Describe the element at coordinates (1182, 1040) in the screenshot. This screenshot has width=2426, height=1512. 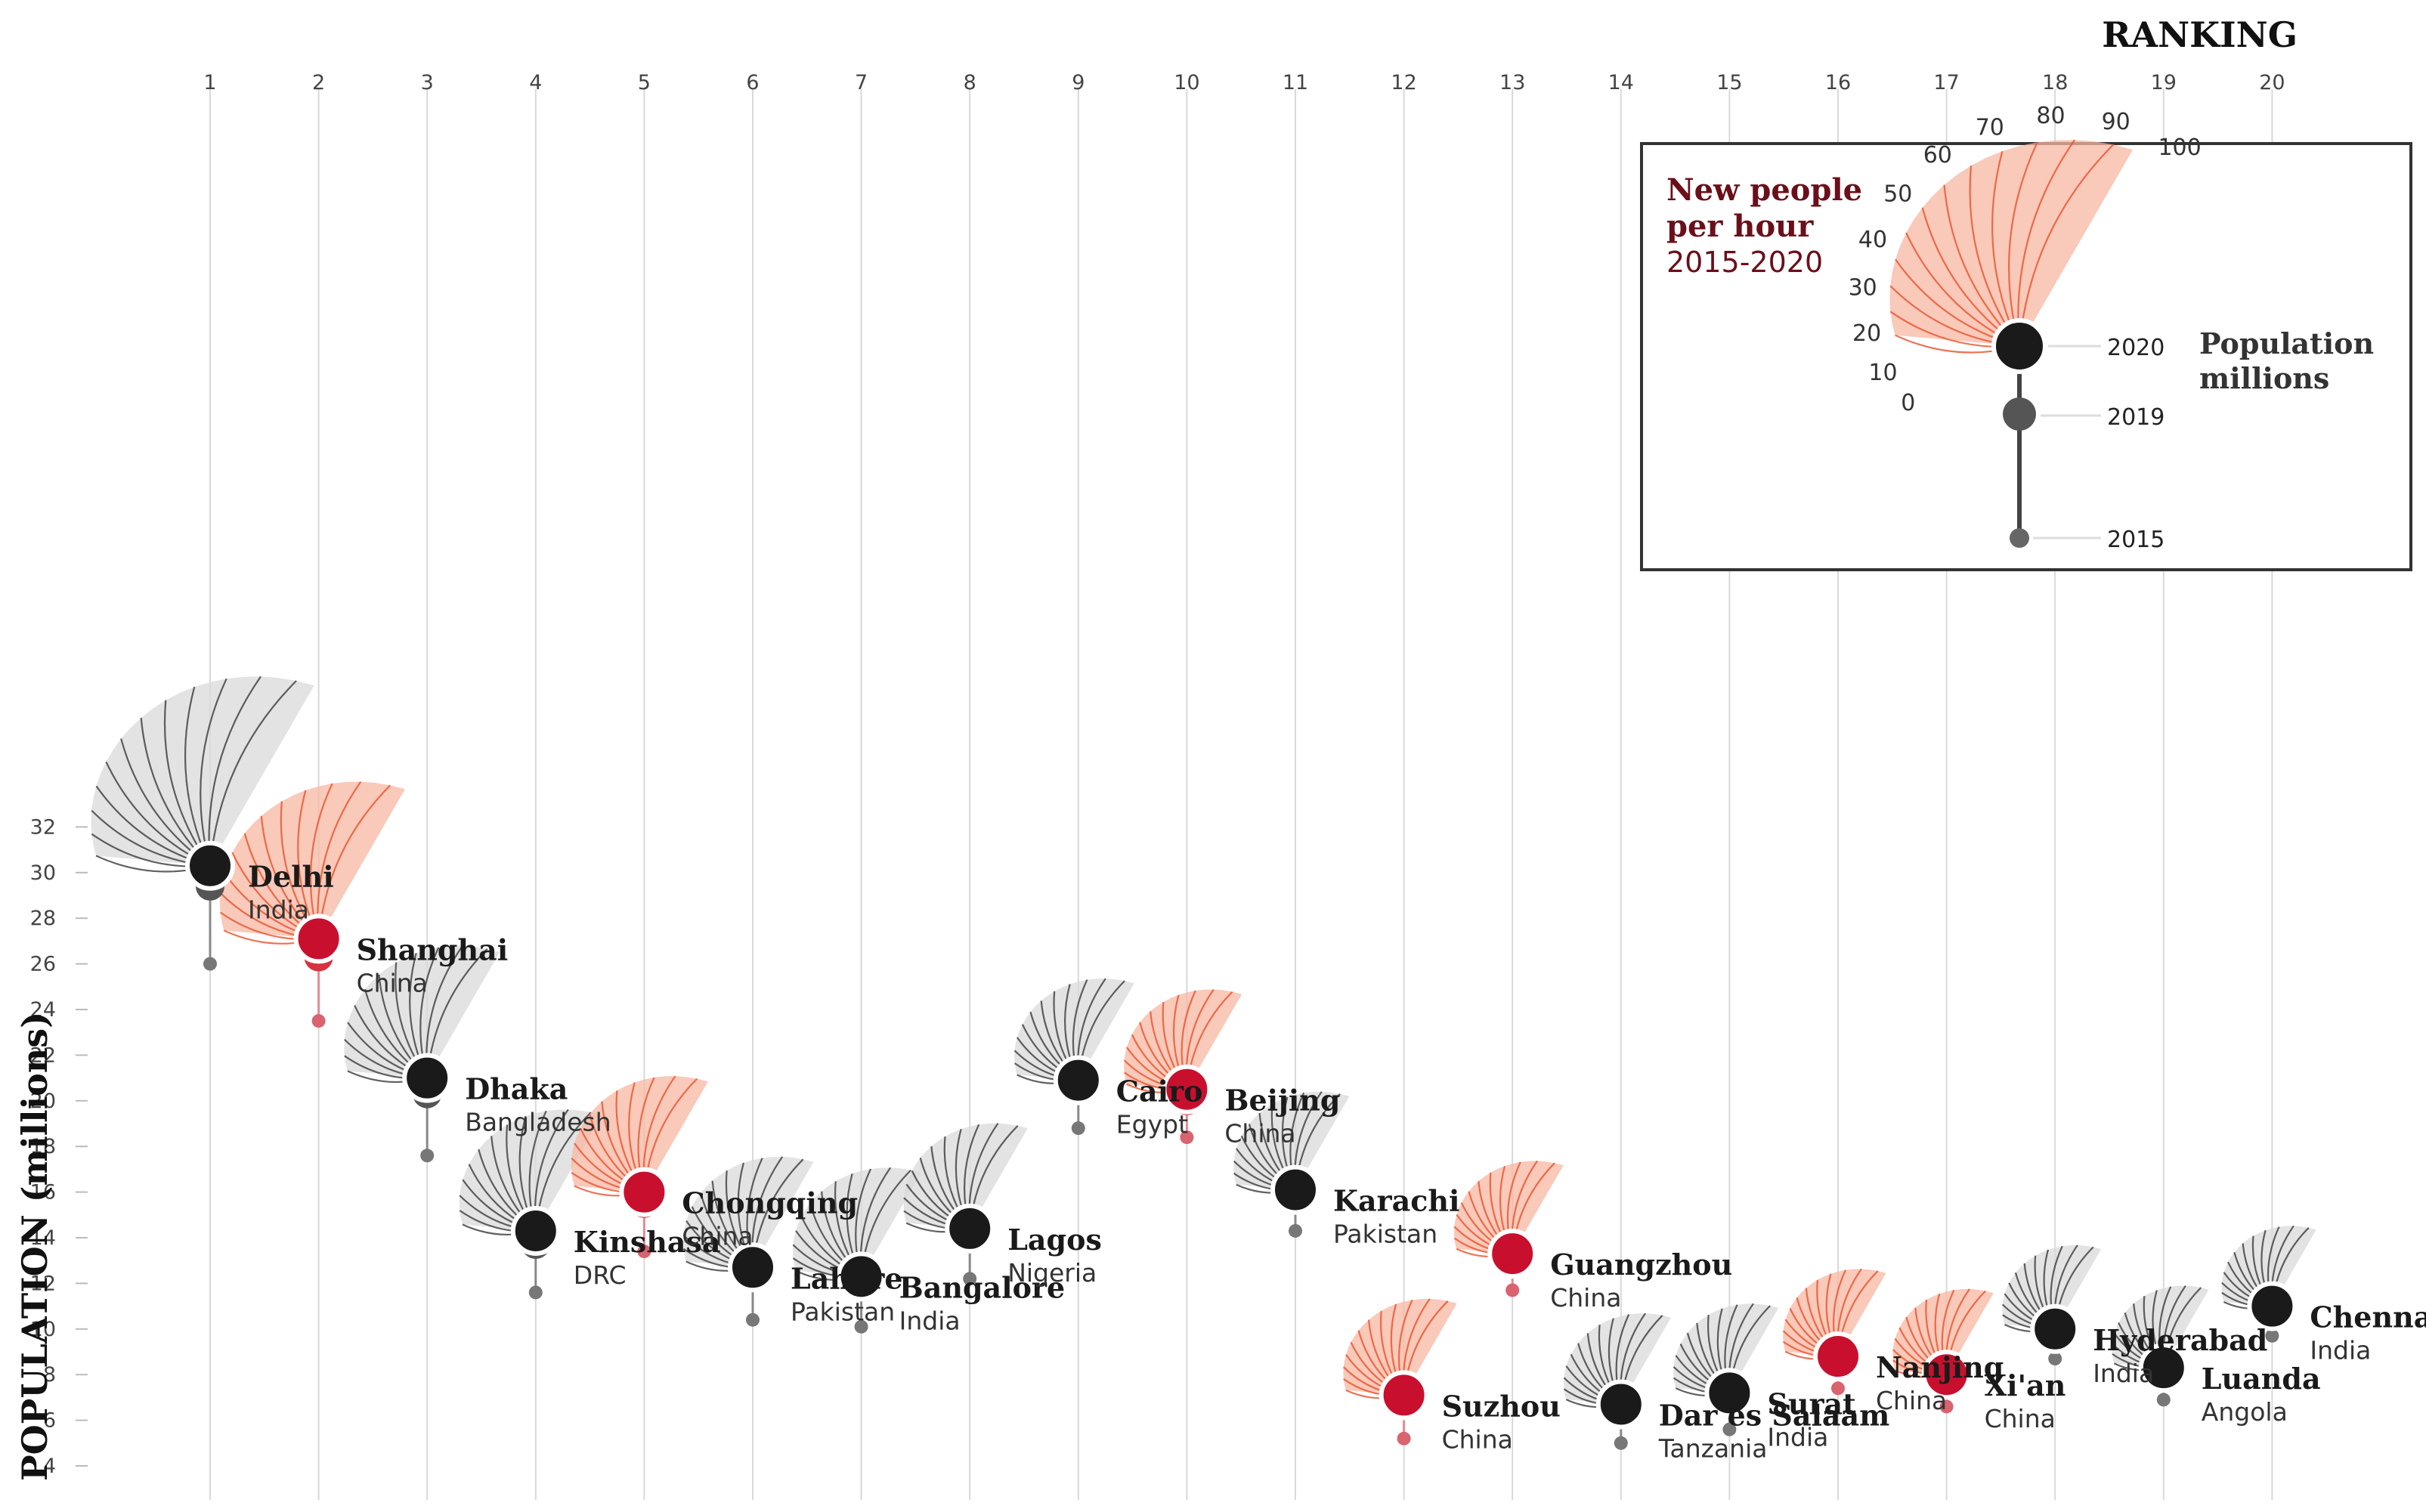
I see `city-beijing-fan` at that location.